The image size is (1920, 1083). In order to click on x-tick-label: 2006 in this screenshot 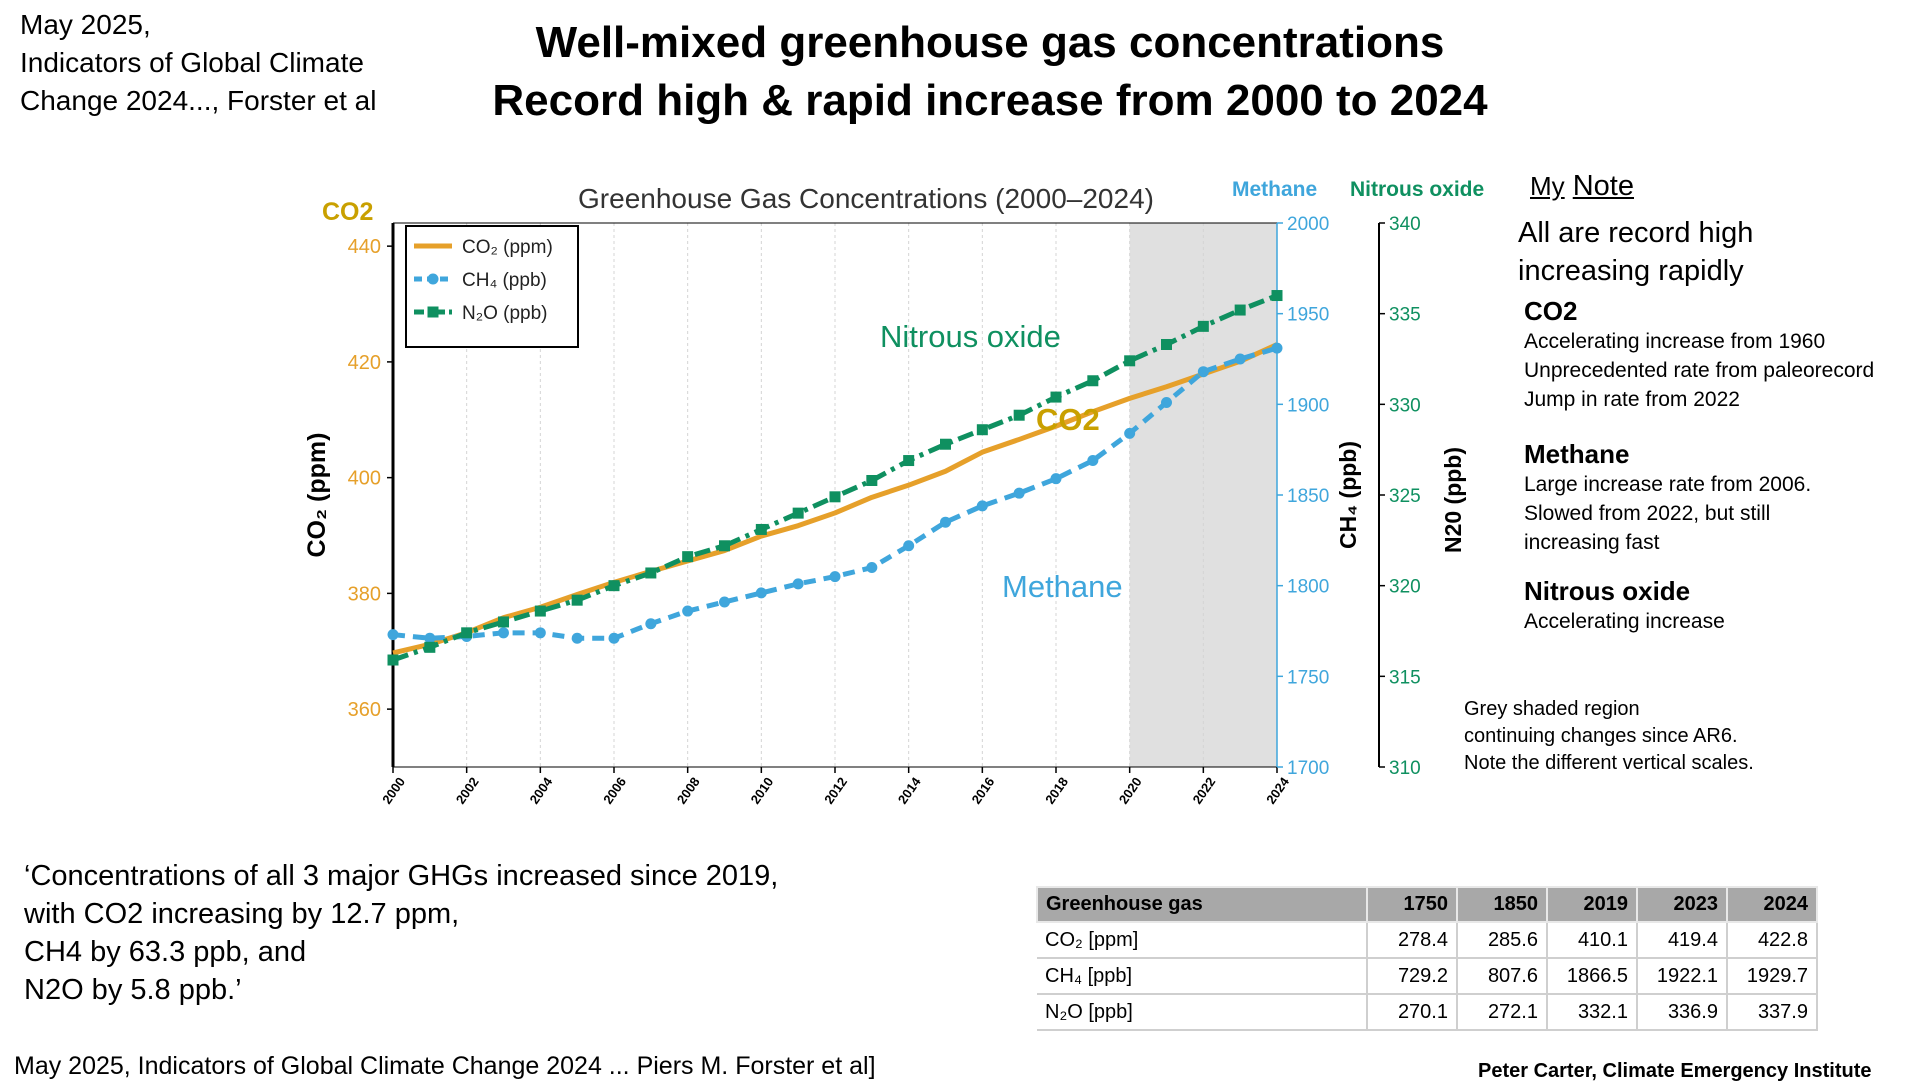, I will do `click(614, 790)`.